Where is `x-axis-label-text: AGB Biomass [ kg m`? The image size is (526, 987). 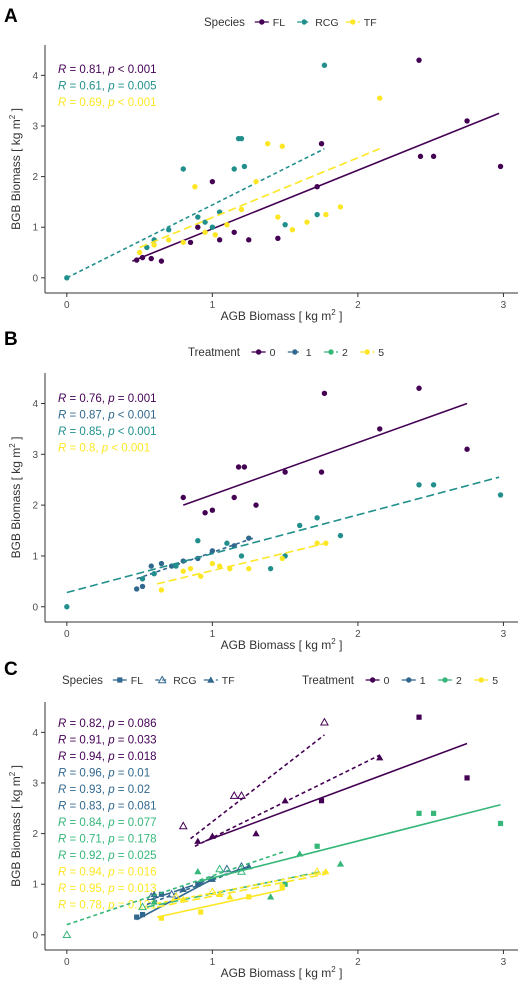 x-axis-label-text: AGB Biomass [ kg m is located at coordinates (276, 316).